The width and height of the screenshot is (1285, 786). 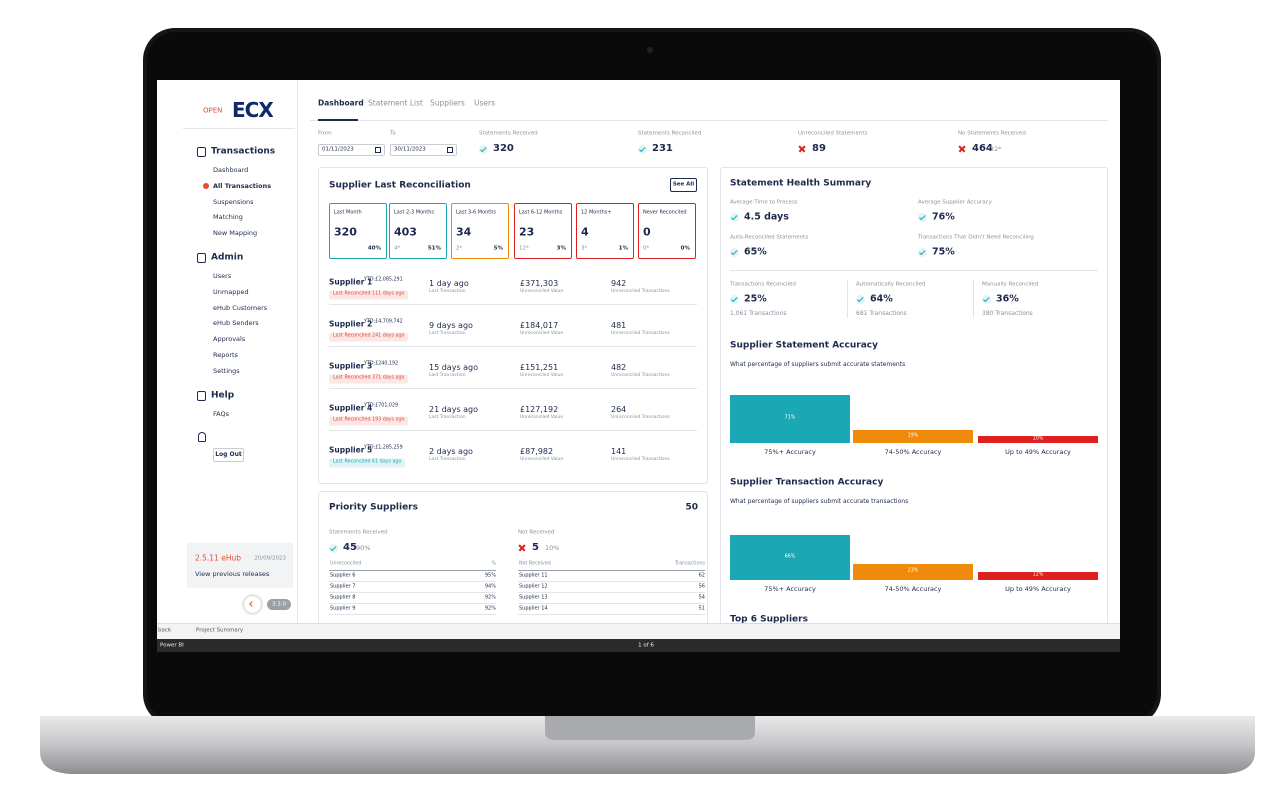 What do you see at coordinates (619, 283) in the screenshot?
I see `unreconciled-count: 942` at bounding box center [619, 283].